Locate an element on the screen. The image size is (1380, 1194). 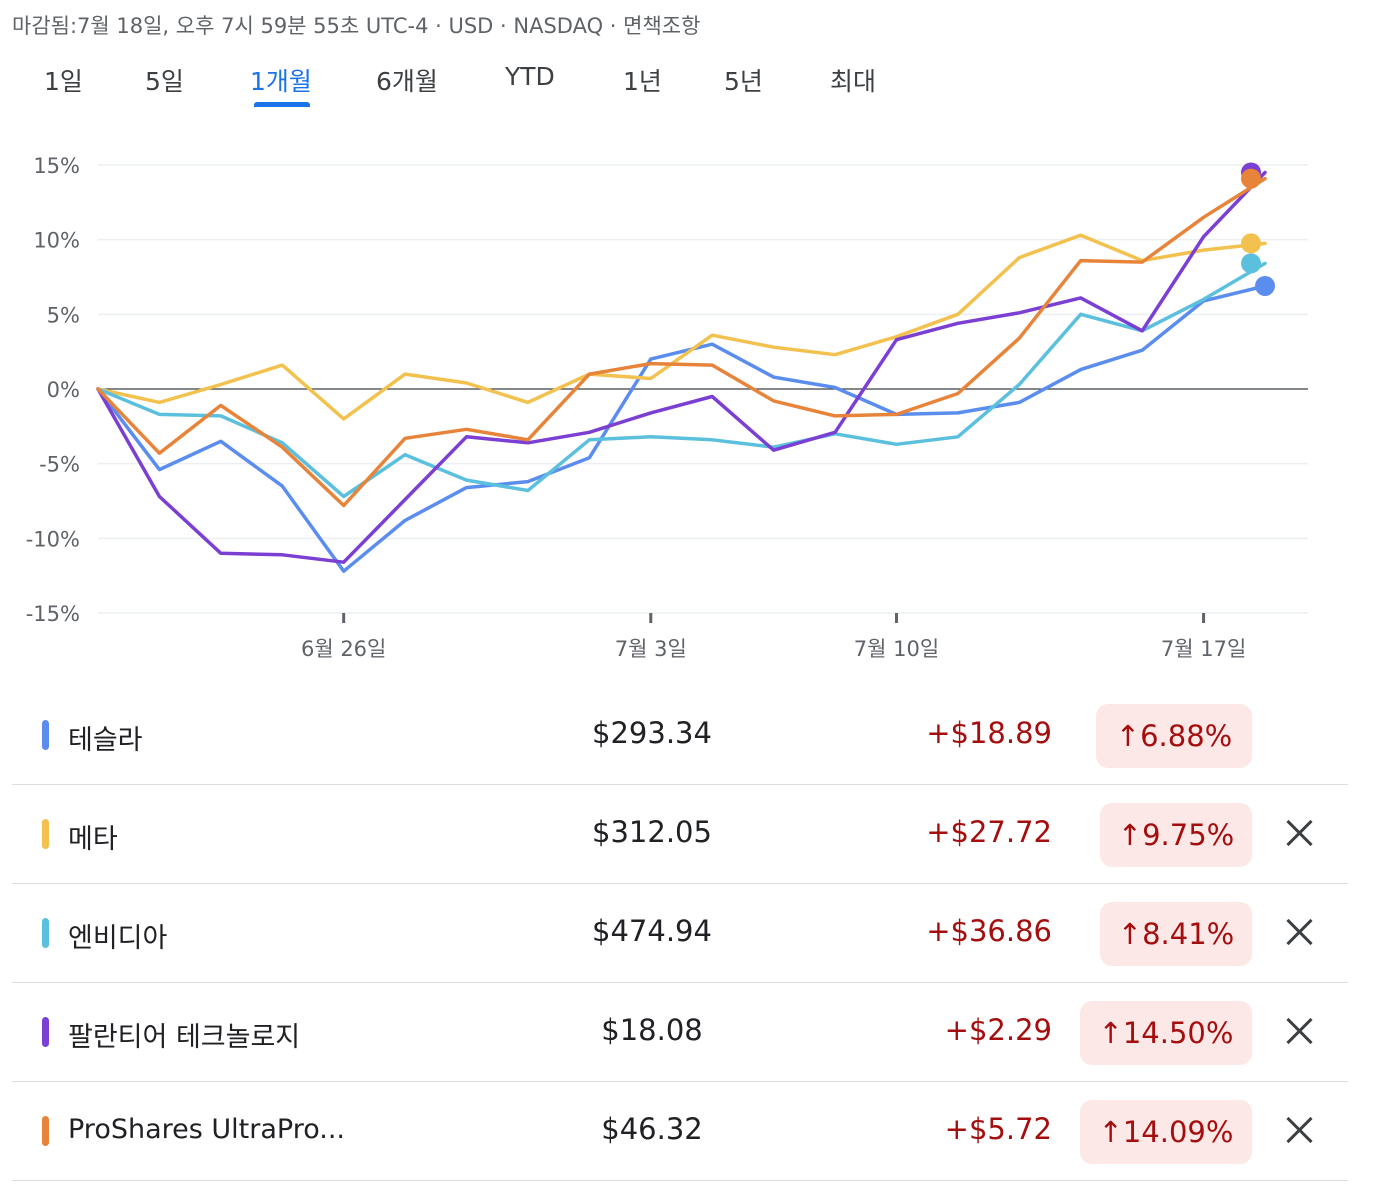
tab-max: 최대 is located at coordinates (853, 81).